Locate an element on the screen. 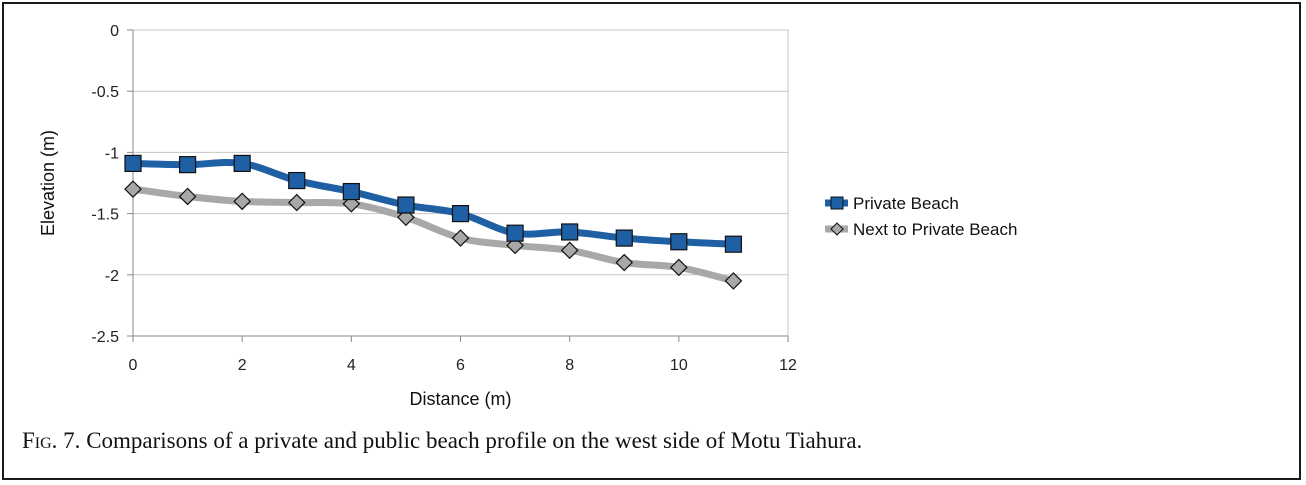  y-tick-label: -2.5 is located at coordinates (105, 337).